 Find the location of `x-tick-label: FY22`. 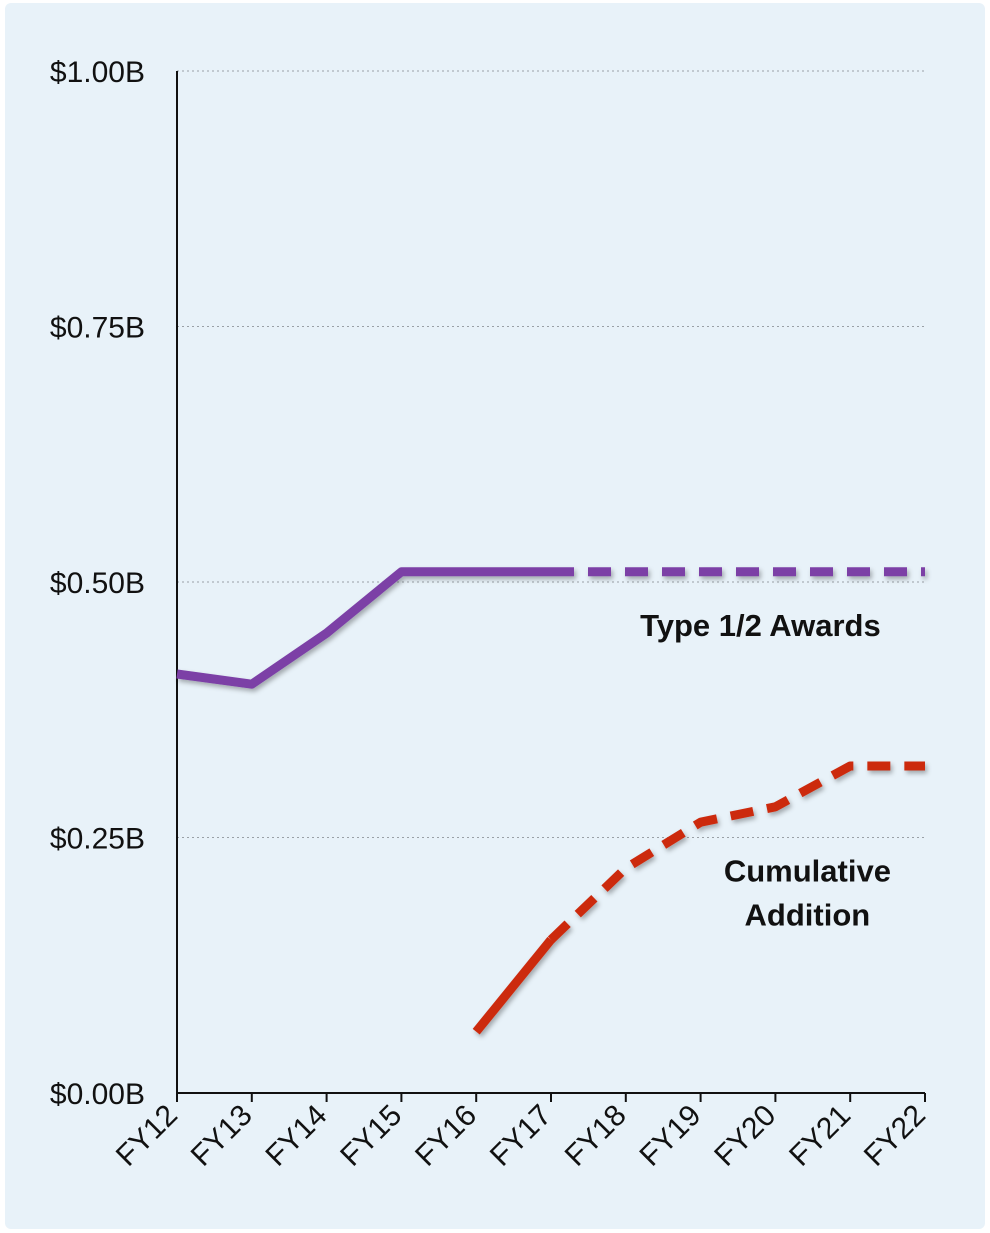

x-tick-label: FY22 is located at coordinates (895, 1136).